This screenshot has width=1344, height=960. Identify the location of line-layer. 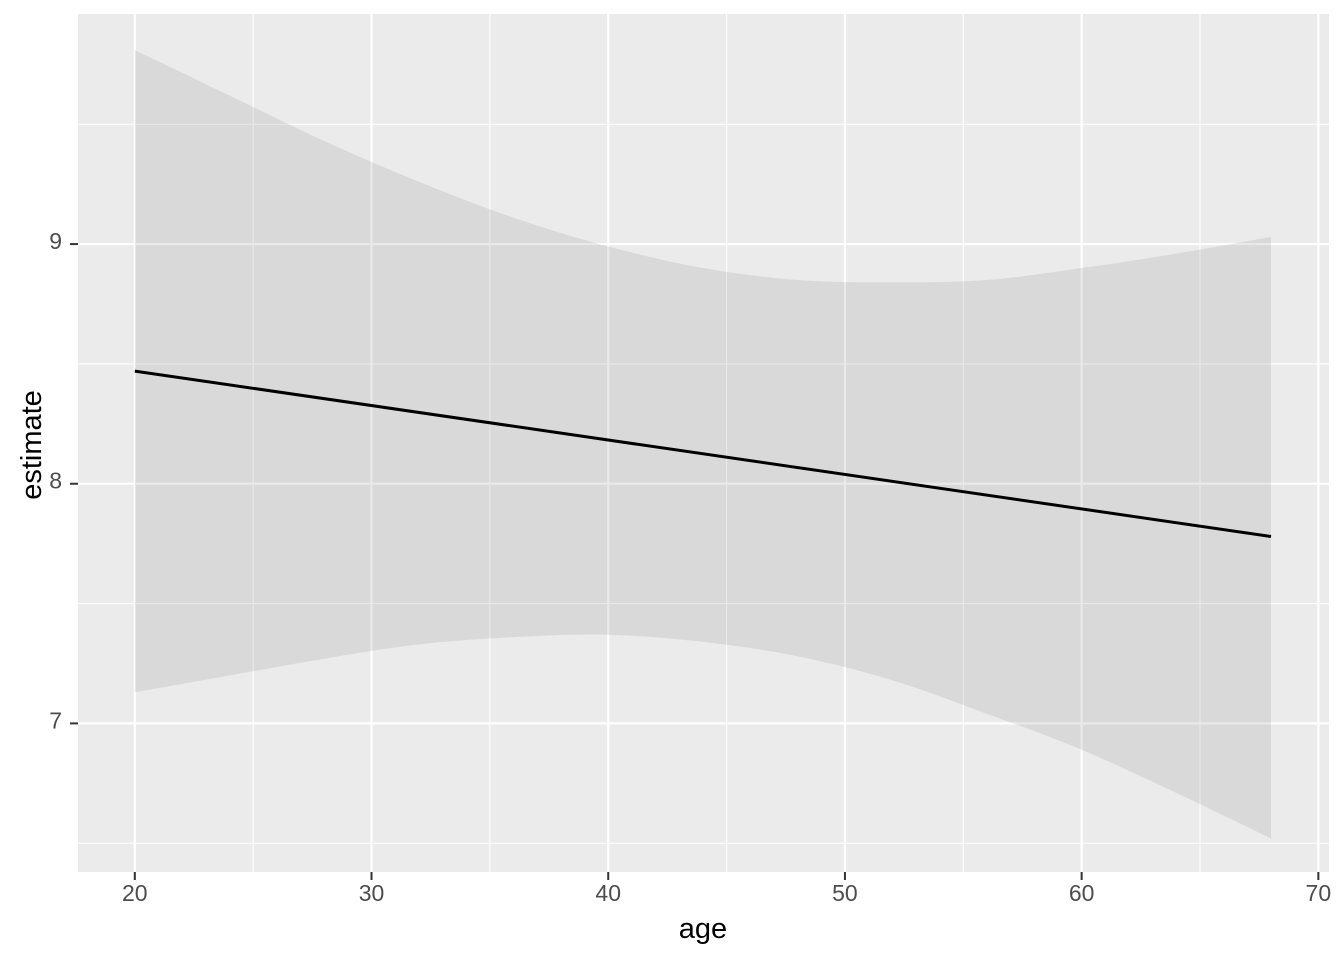
(703, 453).